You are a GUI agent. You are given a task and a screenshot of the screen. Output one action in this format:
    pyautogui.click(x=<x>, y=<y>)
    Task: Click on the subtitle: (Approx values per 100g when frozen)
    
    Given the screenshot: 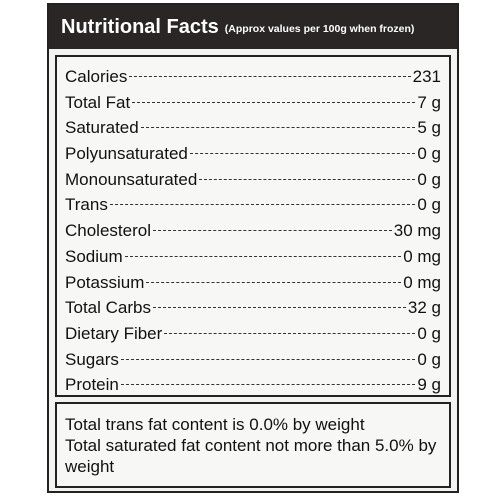 What is the action you would take?
    pyautogui.click(x=319, y=29)
    